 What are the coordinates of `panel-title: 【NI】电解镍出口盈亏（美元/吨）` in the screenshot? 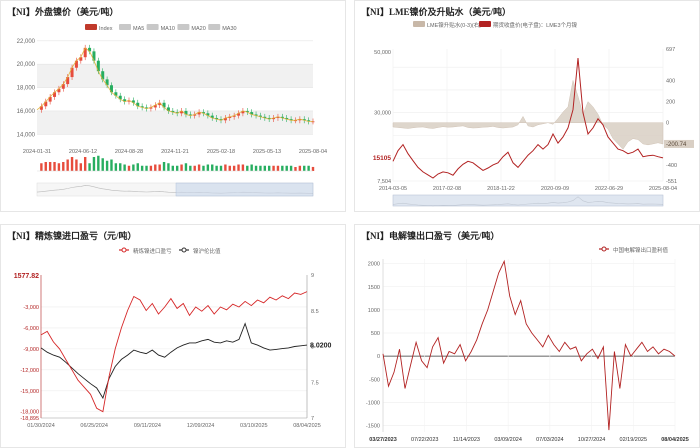 It's located at (430, 236).